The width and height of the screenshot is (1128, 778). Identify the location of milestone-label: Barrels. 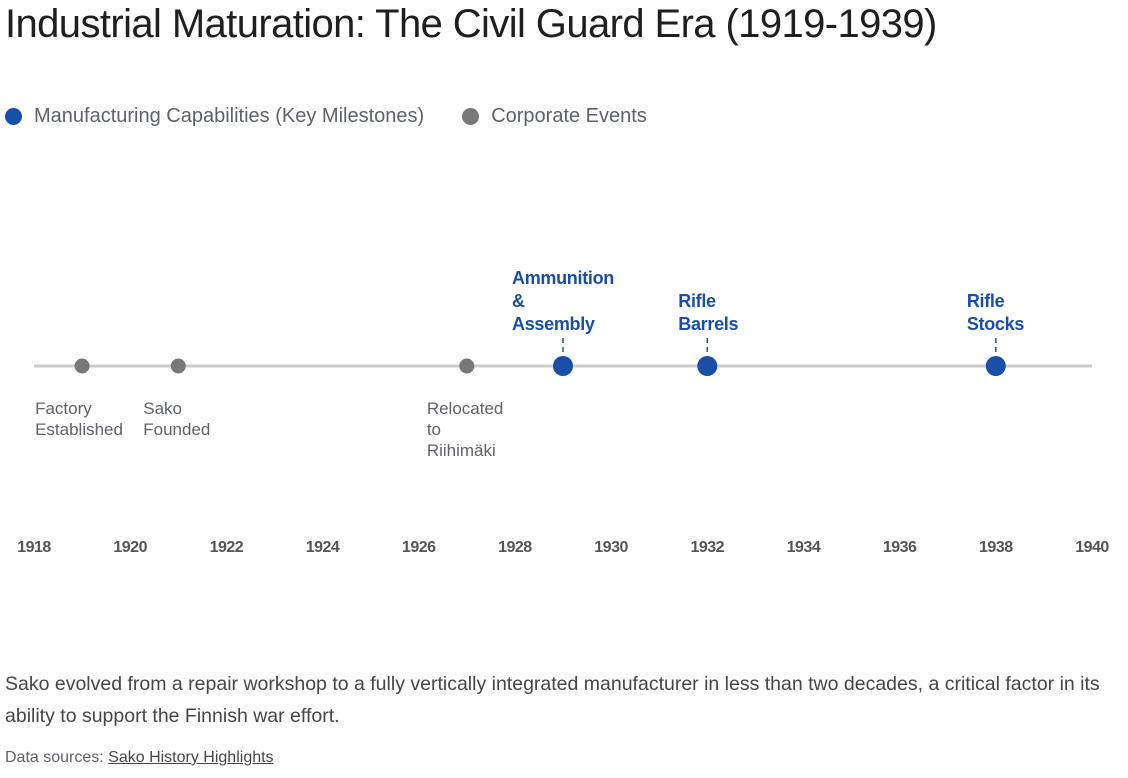
(708, 324).